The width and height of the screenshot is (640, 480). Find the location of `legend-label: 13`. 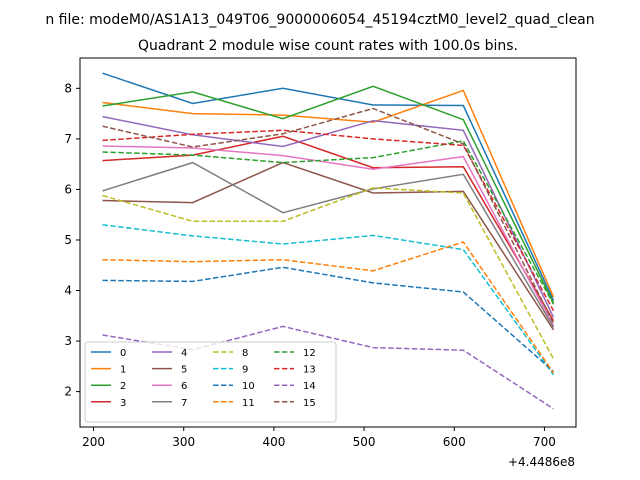

legend-label: 13 is located at coordinates (309, 370).